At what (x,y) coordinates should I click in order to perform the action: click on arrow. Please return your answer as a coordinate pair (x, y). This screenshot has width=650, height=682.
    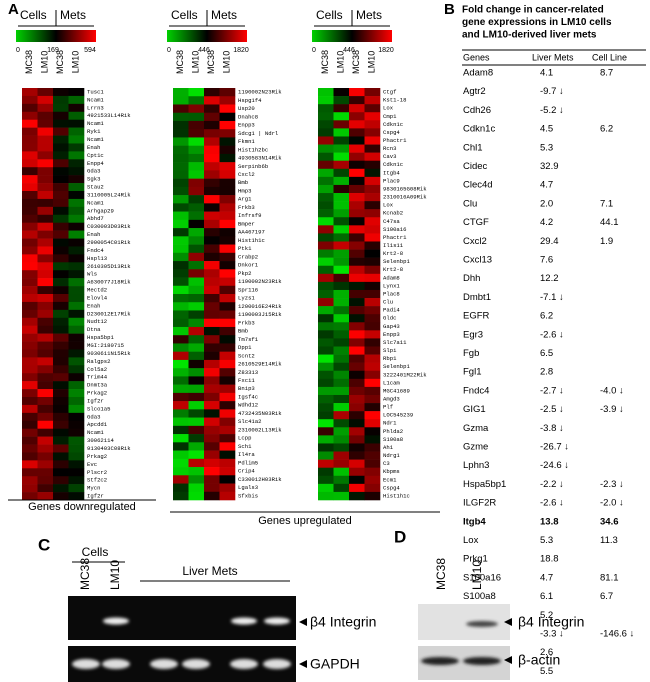
    Looking at the image, I should click on (508, 660).